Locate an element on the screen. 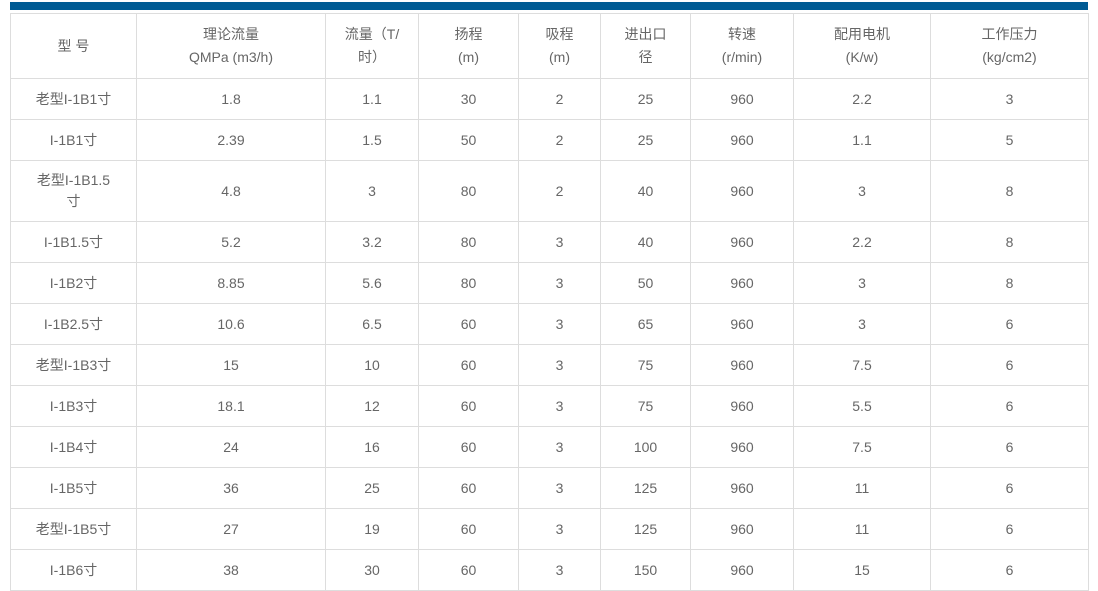  value-cell: 18.1 is located at coordinates (231, 406).